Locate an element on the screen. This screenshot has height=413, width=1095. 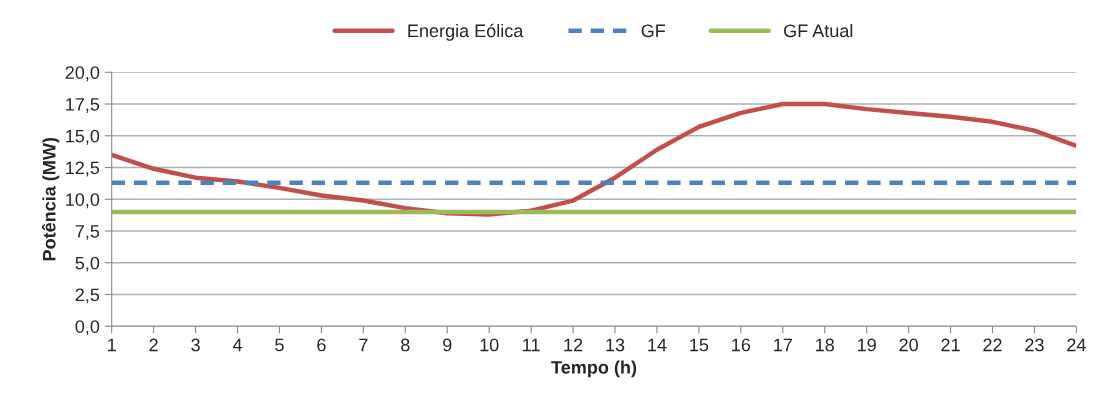
y-tick-label: 20,0 is located at coordinates (82, 74).